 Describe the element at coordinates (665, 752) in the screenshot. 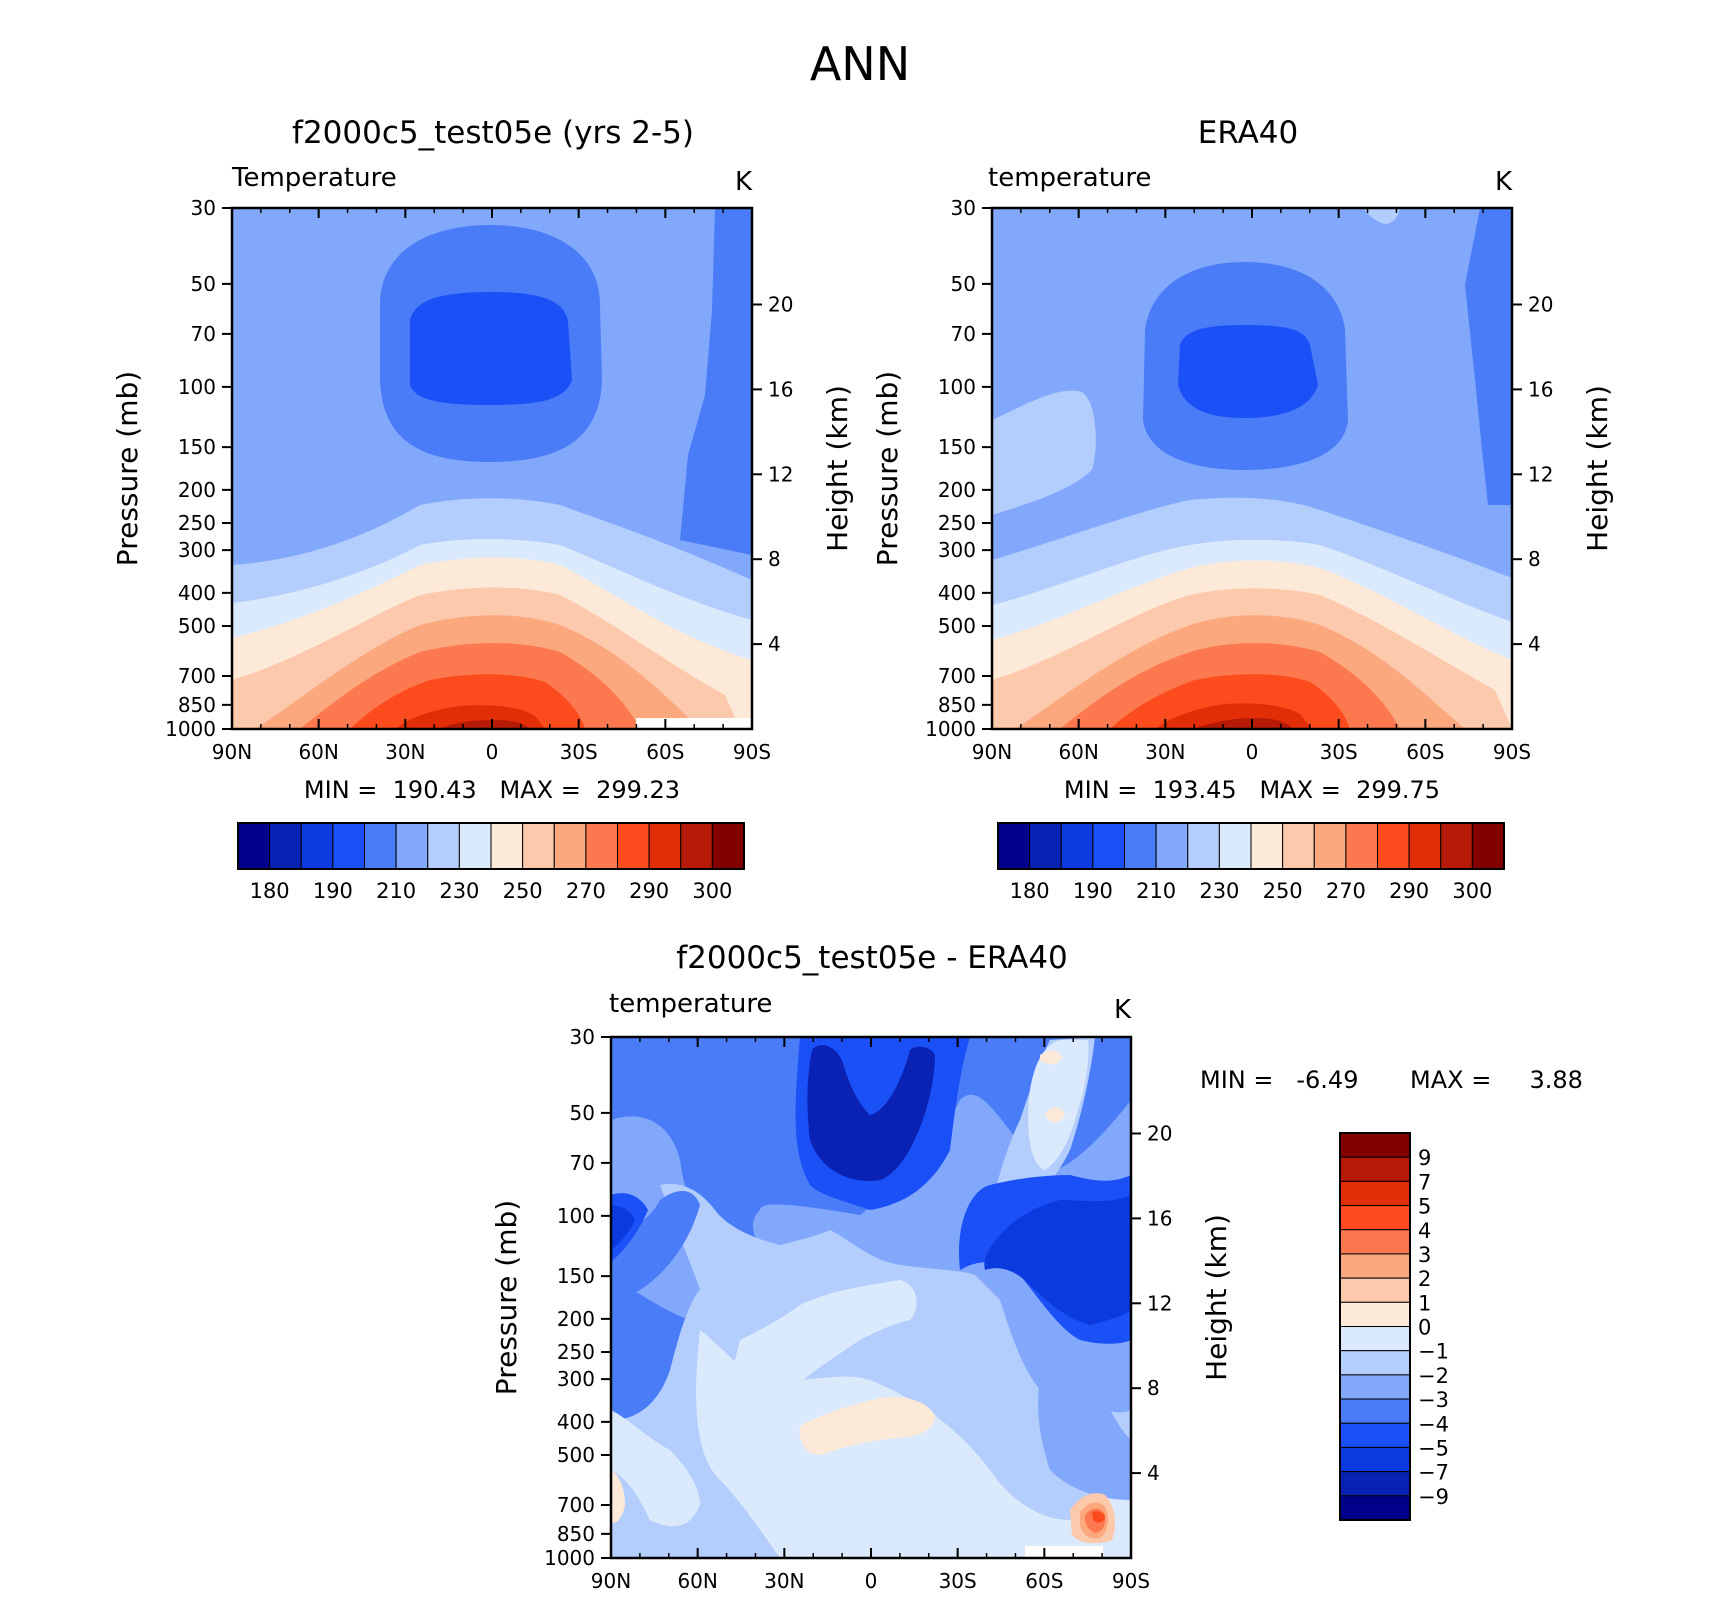

I see `lat-tick-label: 60S` at that location.